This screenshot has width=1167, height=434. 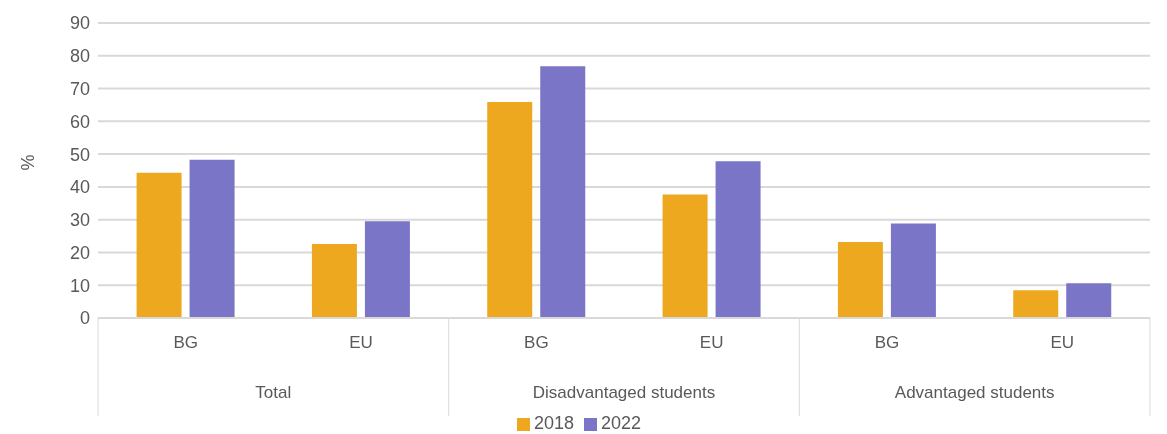 What do you see at coordinates (79, 121) in the screenshot?
I see `y-tick-label: 60` at bounding box center [79, 121].